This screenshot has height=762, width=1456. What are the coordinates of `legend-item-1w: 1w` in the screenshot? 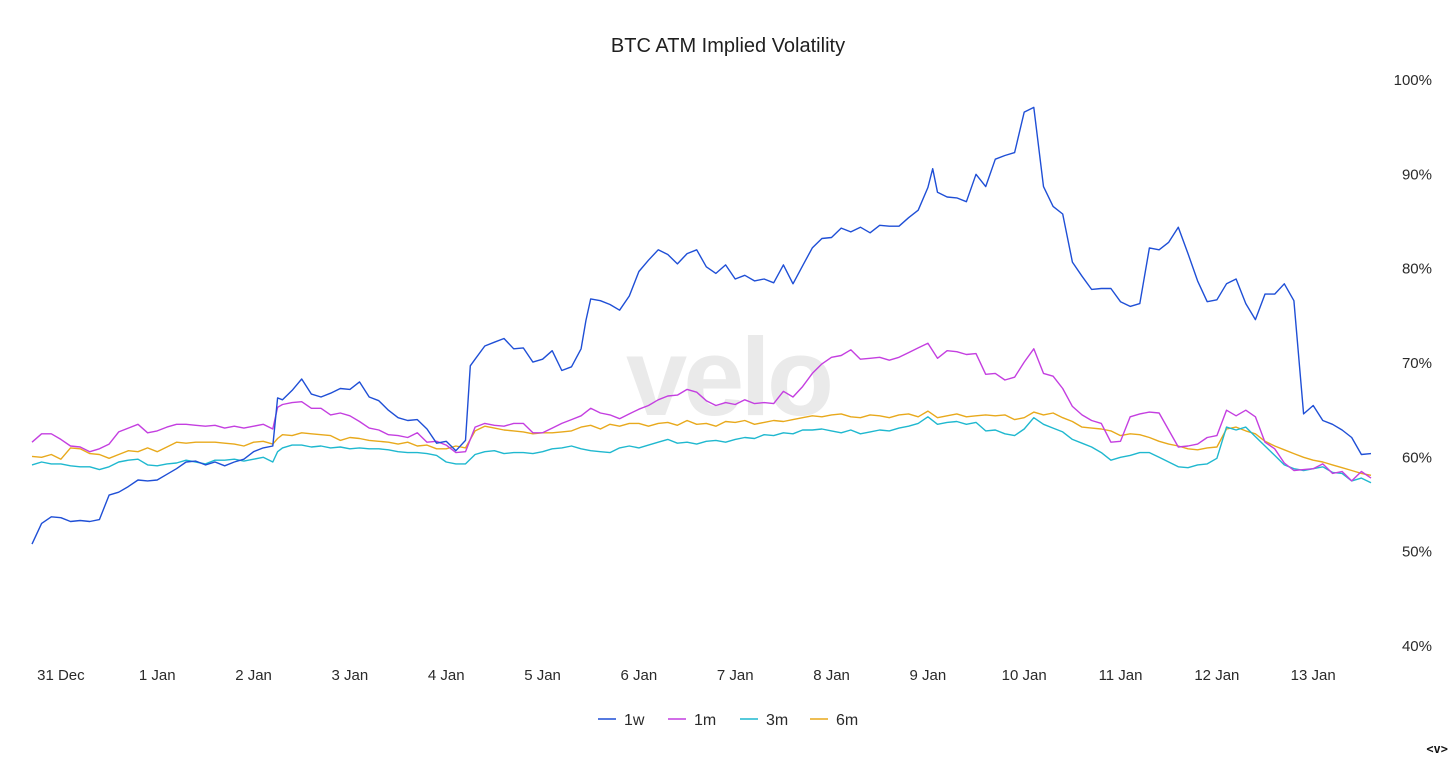 It's located at (621, 720).